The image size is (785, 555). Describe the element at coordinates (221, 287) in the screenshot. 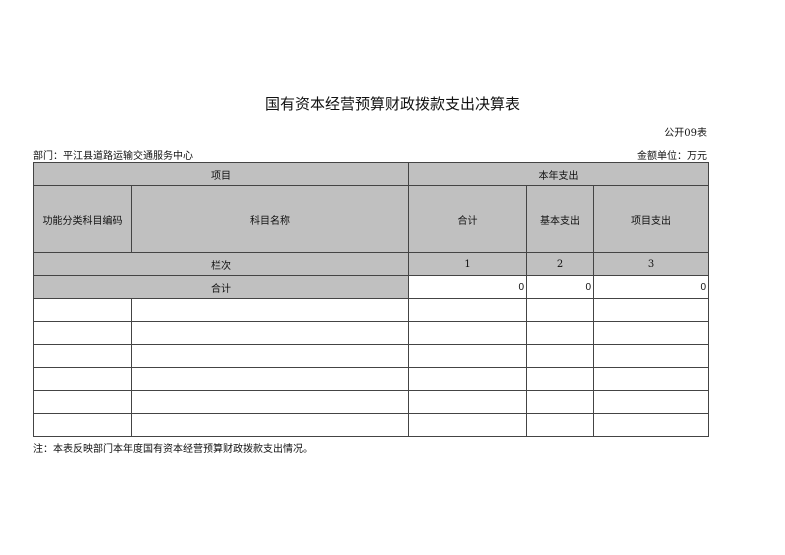

I see `total-label: 合计` at that location.